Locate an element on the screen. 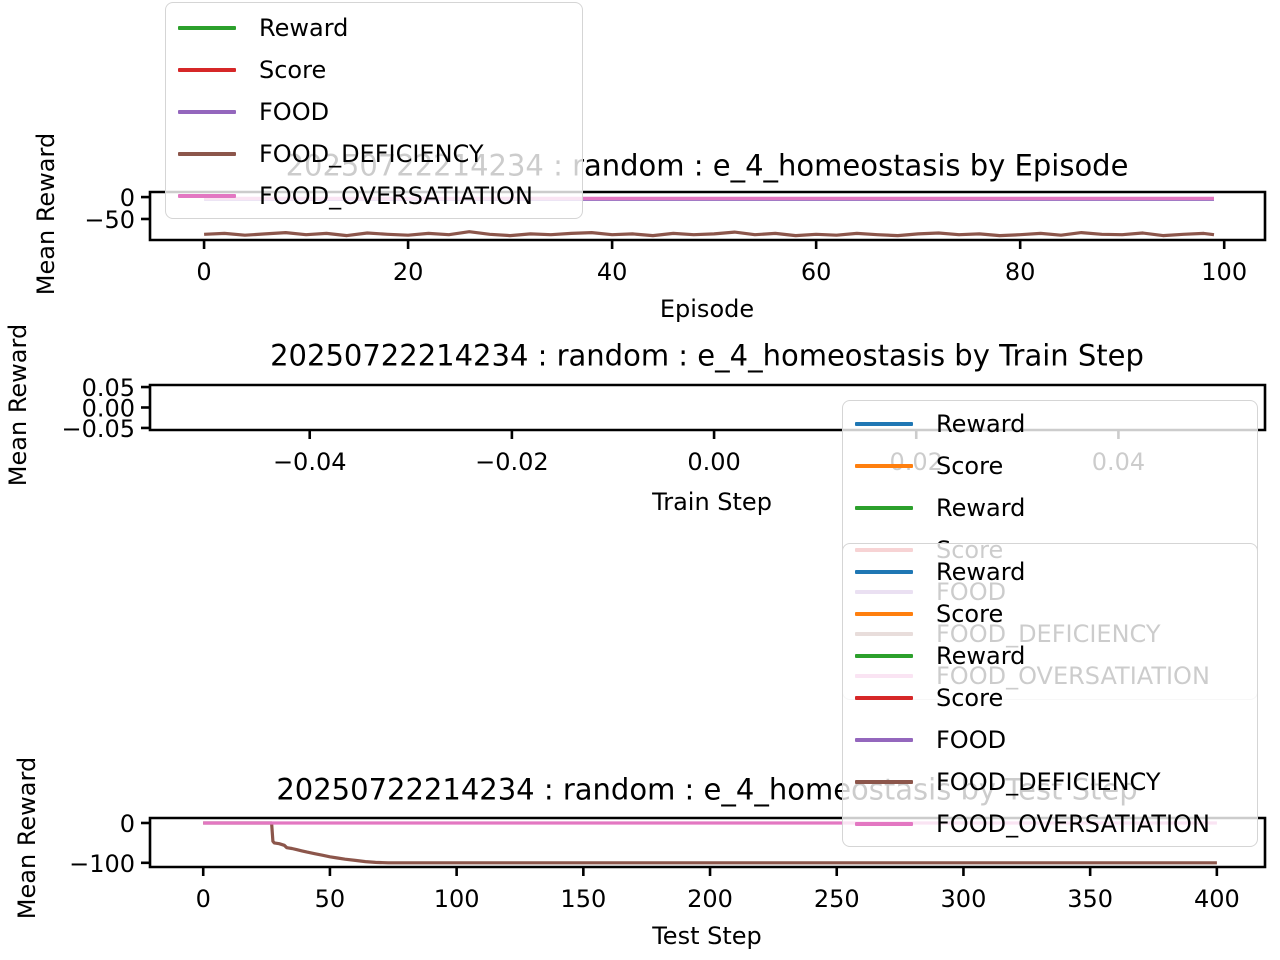 This screenshot has width=1280, height=960. x-tick-label: −0.02 is located at coordinates (512, 462).